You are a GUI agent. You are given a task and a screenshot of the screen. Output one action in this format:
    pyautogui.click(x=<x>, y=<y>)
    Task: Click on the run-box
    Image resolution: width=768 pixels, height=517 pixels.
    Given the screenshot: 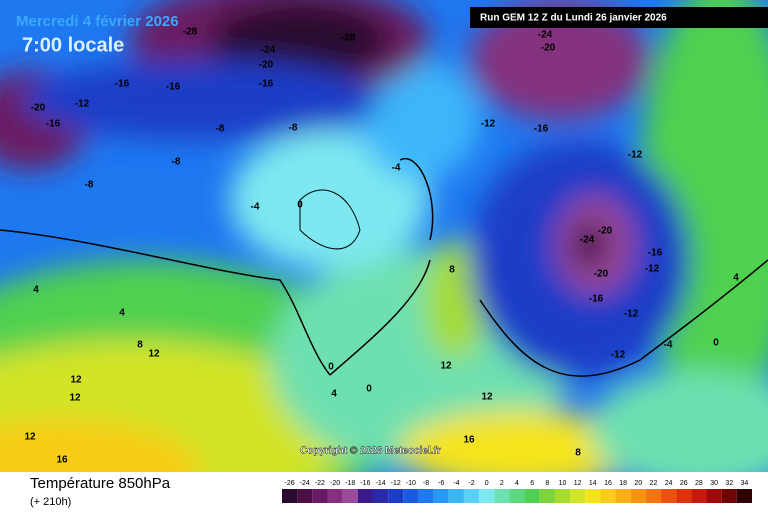 What is the action you would take?
    pyautogui.click(x=619, y=17)
    